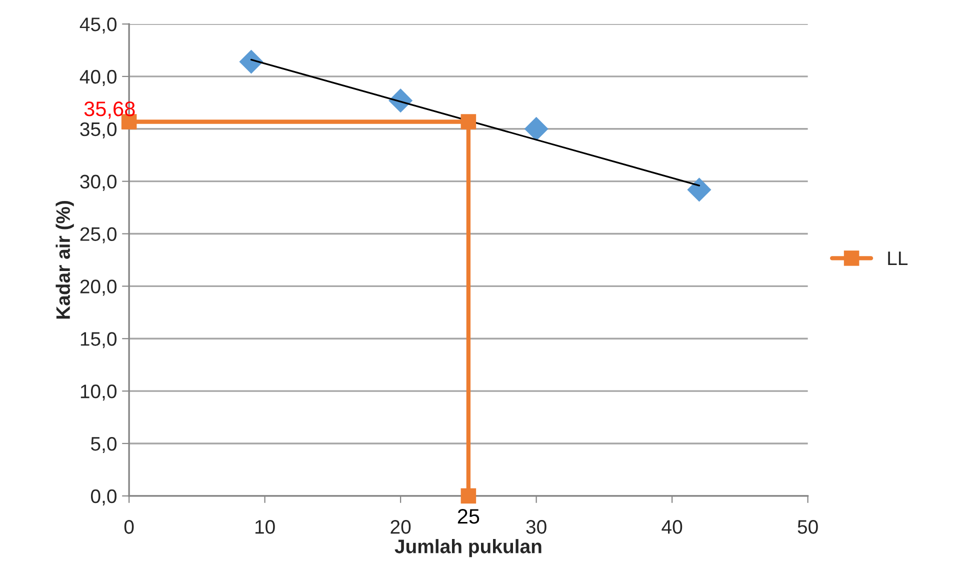  I want to click on x-tick-label: 50, so click(808, 527).